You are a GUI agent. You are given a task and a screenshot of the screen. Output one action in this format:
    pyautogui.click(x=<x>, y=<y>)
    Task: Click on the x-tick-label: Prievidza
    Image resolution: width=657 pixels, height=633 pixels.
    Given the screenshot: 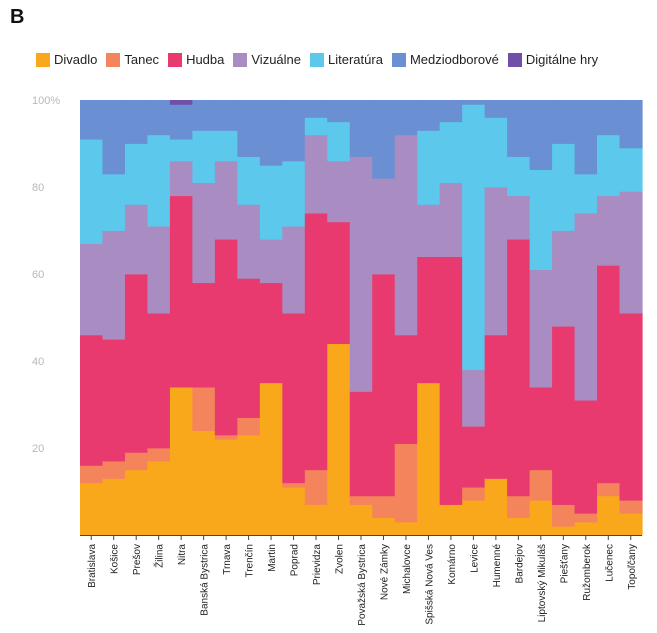 What is the action you would take?
    pyautogui.click(x=317, y=565)
    